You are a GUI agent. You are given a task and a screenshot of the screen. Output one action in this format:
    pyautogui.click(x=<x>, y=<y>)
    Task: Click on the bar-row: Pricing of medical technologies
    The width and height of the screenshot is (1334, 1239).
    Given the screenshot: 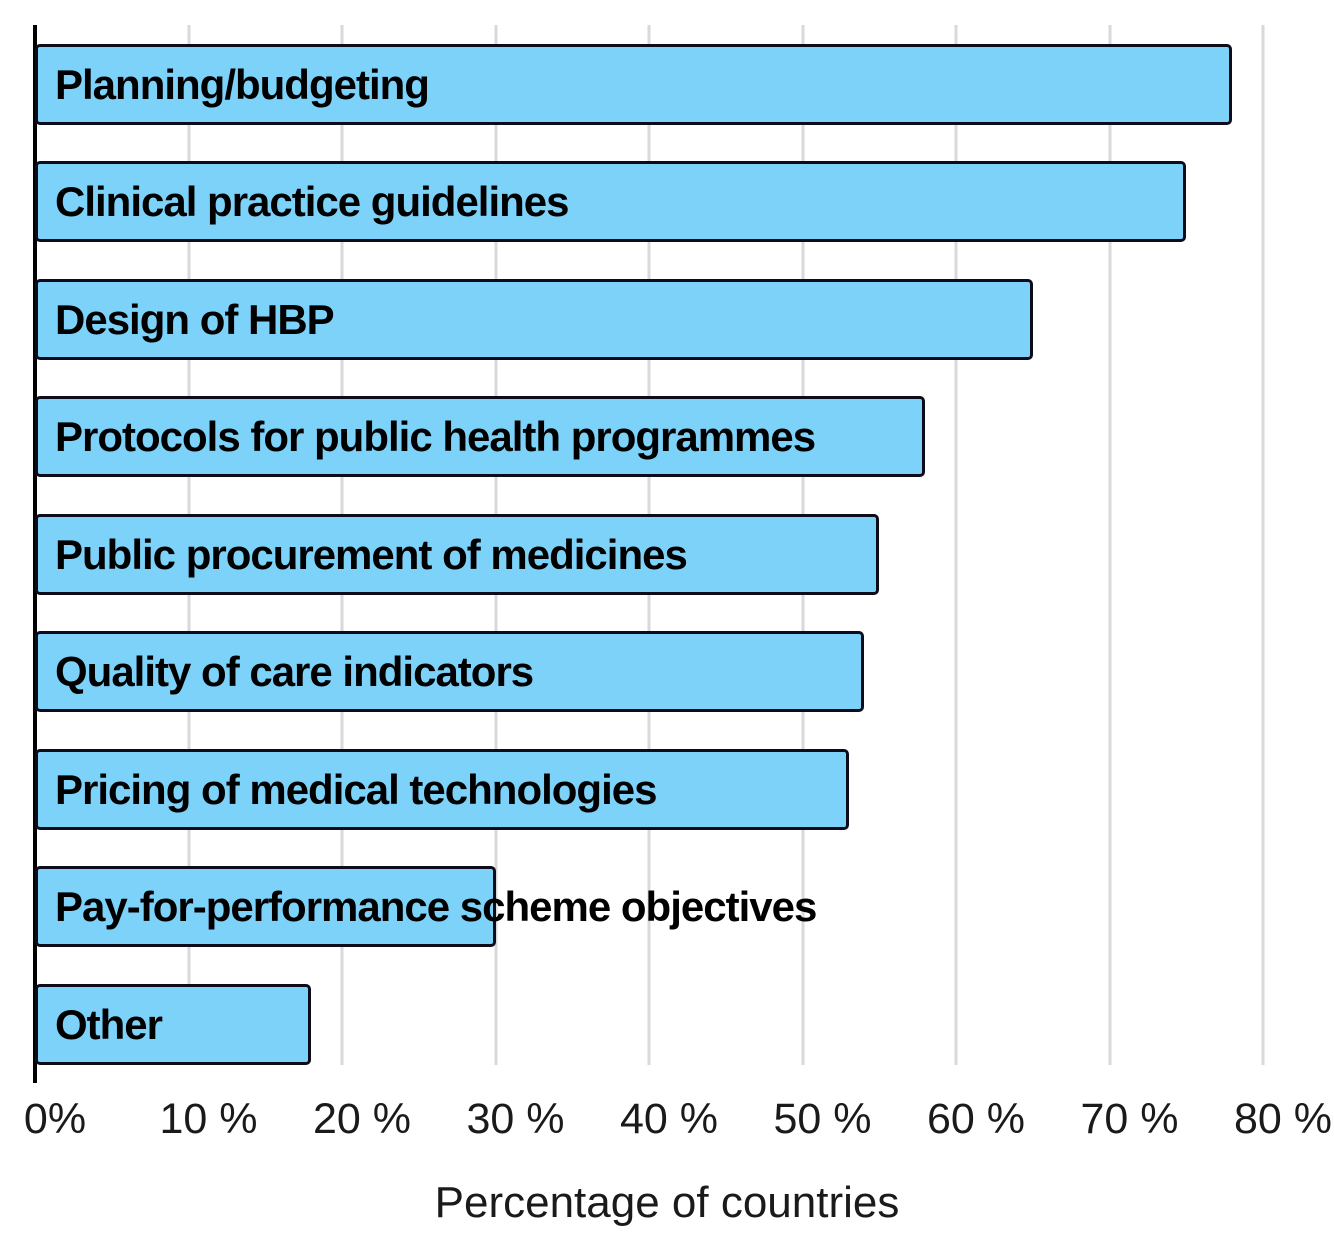 What is the action you would take?
    pyautogui.click(x=684, y=789)
    